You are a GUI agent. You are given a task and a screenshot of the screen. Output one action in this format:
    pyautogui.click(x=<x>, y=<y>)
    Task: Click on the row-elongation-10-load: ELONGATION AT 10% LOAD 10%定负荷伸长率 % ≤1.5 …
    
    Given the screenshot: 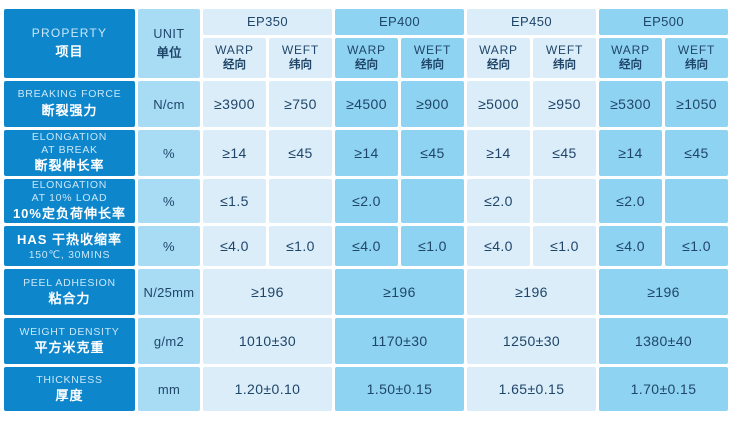 What is the action you would take?
    pyautogui.click(x=366, y=201)
    